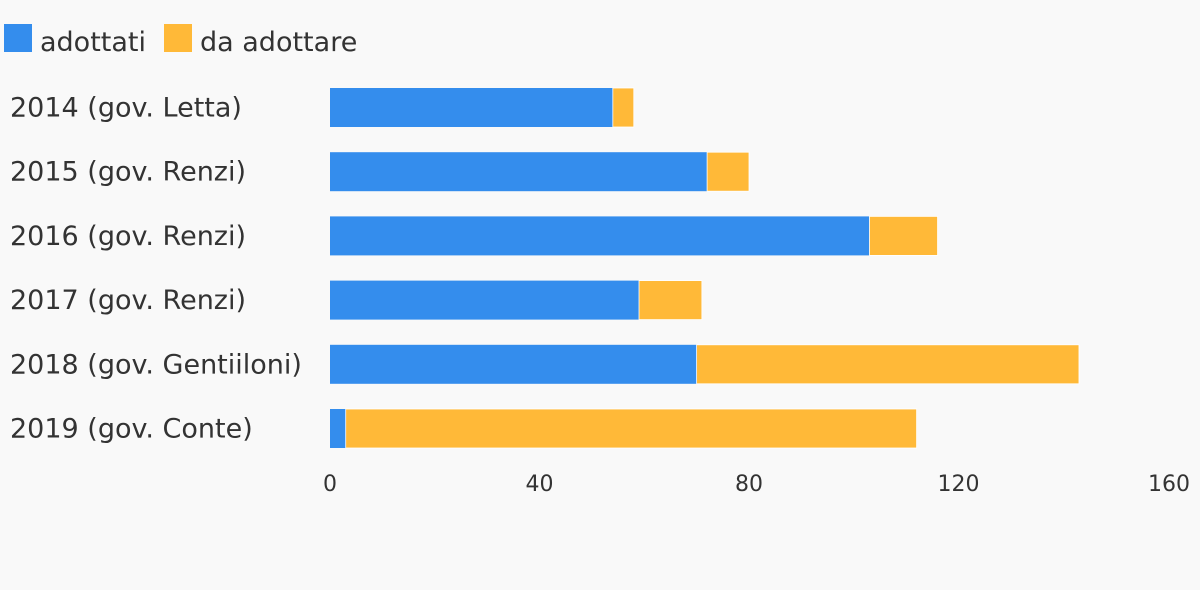 The width and height of the screenshot is (1200, 590). What do you see at coordinates (131, 429) in the screenshot?
I see `category-label-2019-gov-conte: 2019 (gov. Conte)` at bounding box center [131, 429].